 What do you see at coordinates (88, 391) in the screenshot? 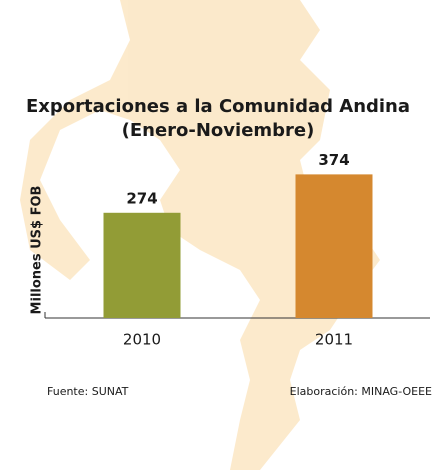
I see `source: Fuente: SUNAT` at bounding box center [88, 391].